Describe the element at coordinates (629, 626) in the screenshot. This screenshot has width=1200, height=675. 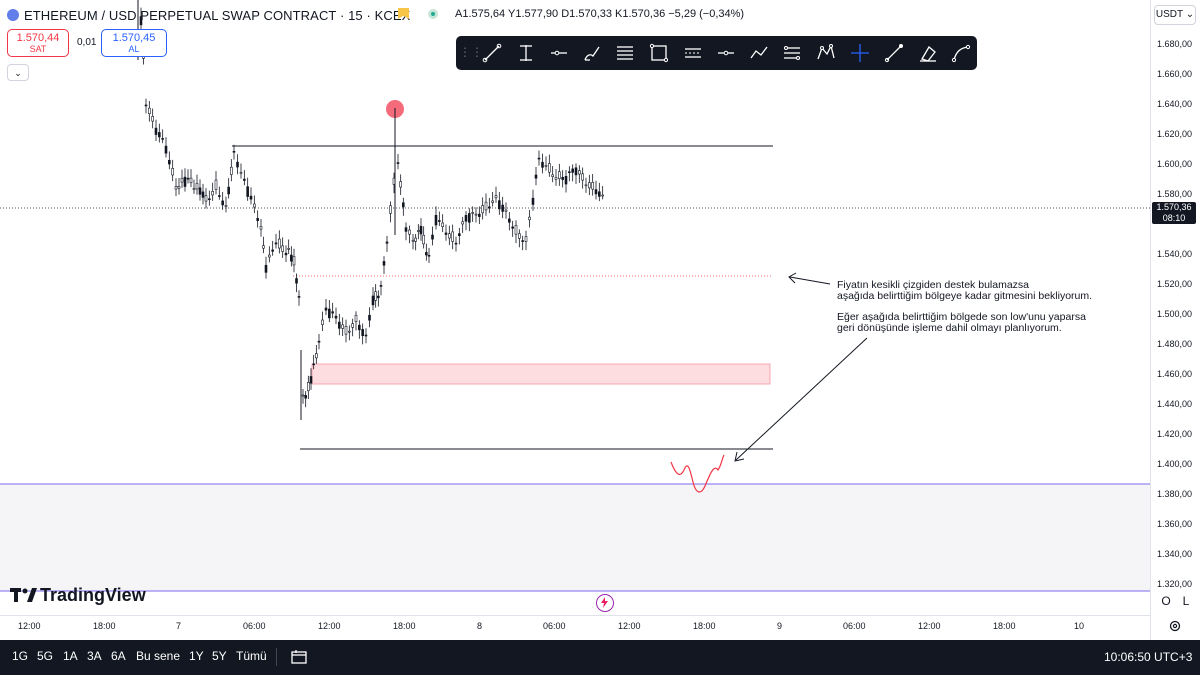
I see `time-label: 12:00` at that location.